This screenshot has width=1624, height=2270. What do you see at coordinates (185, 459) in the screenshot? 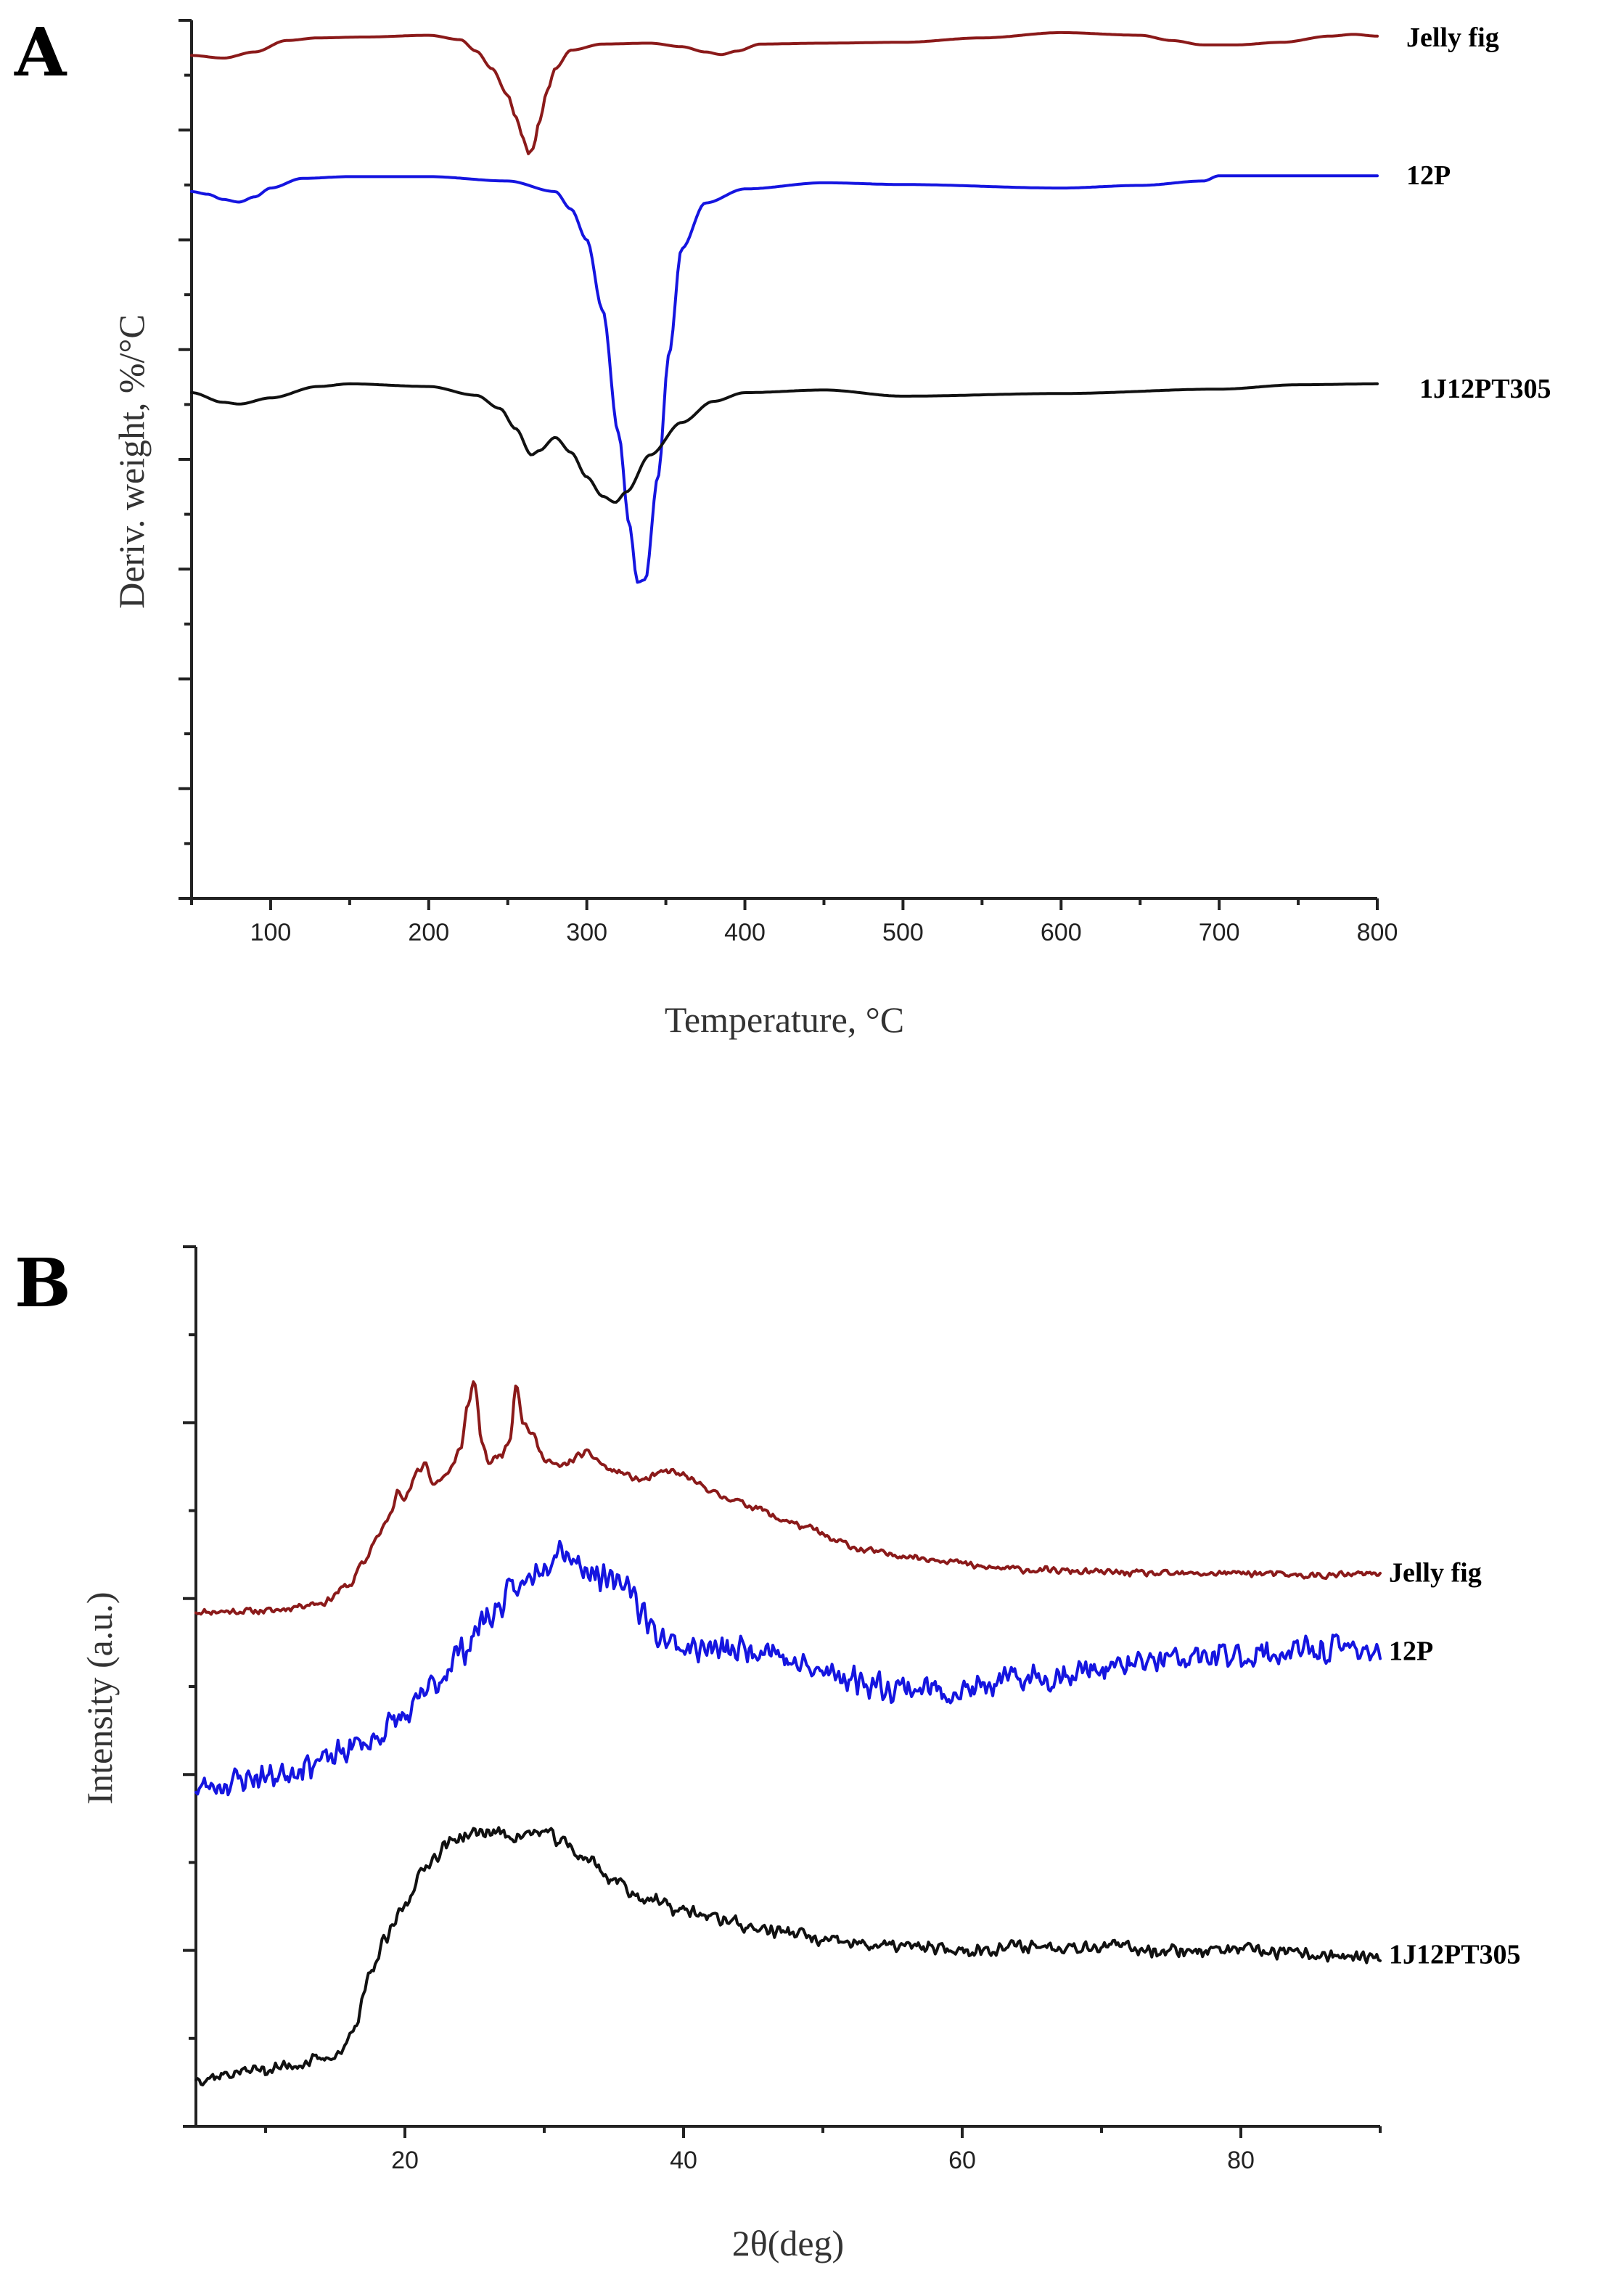
I see `panel-a-y-ticks` at bounding box center [185, 459].